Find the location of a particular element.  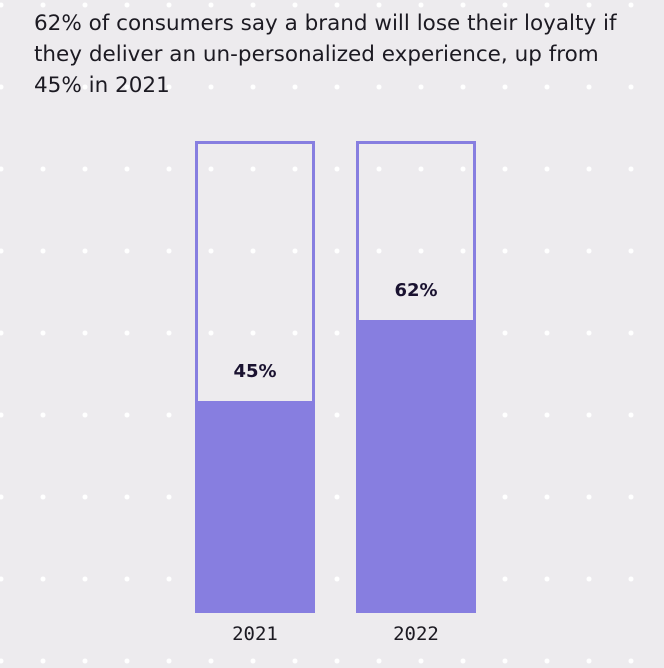

data-label-2022: 62% is located at coordinates (416, 291).